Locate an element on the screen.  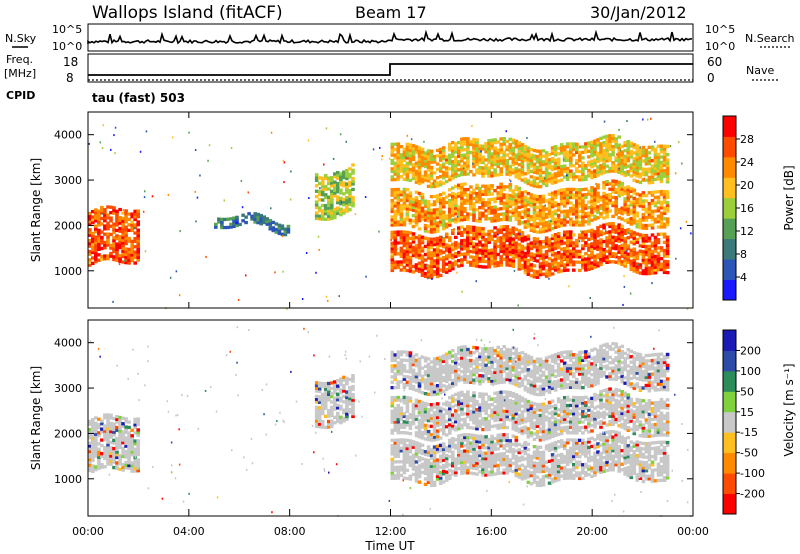
colorbar-segment is located at coordinates (729, 208).